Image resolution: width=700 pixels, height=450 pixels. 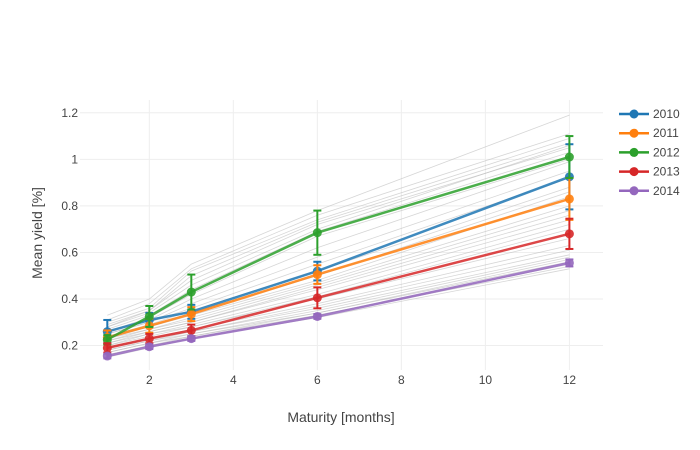 I want to click on legend-item-2013: 2013, so click(x=649, y=172).